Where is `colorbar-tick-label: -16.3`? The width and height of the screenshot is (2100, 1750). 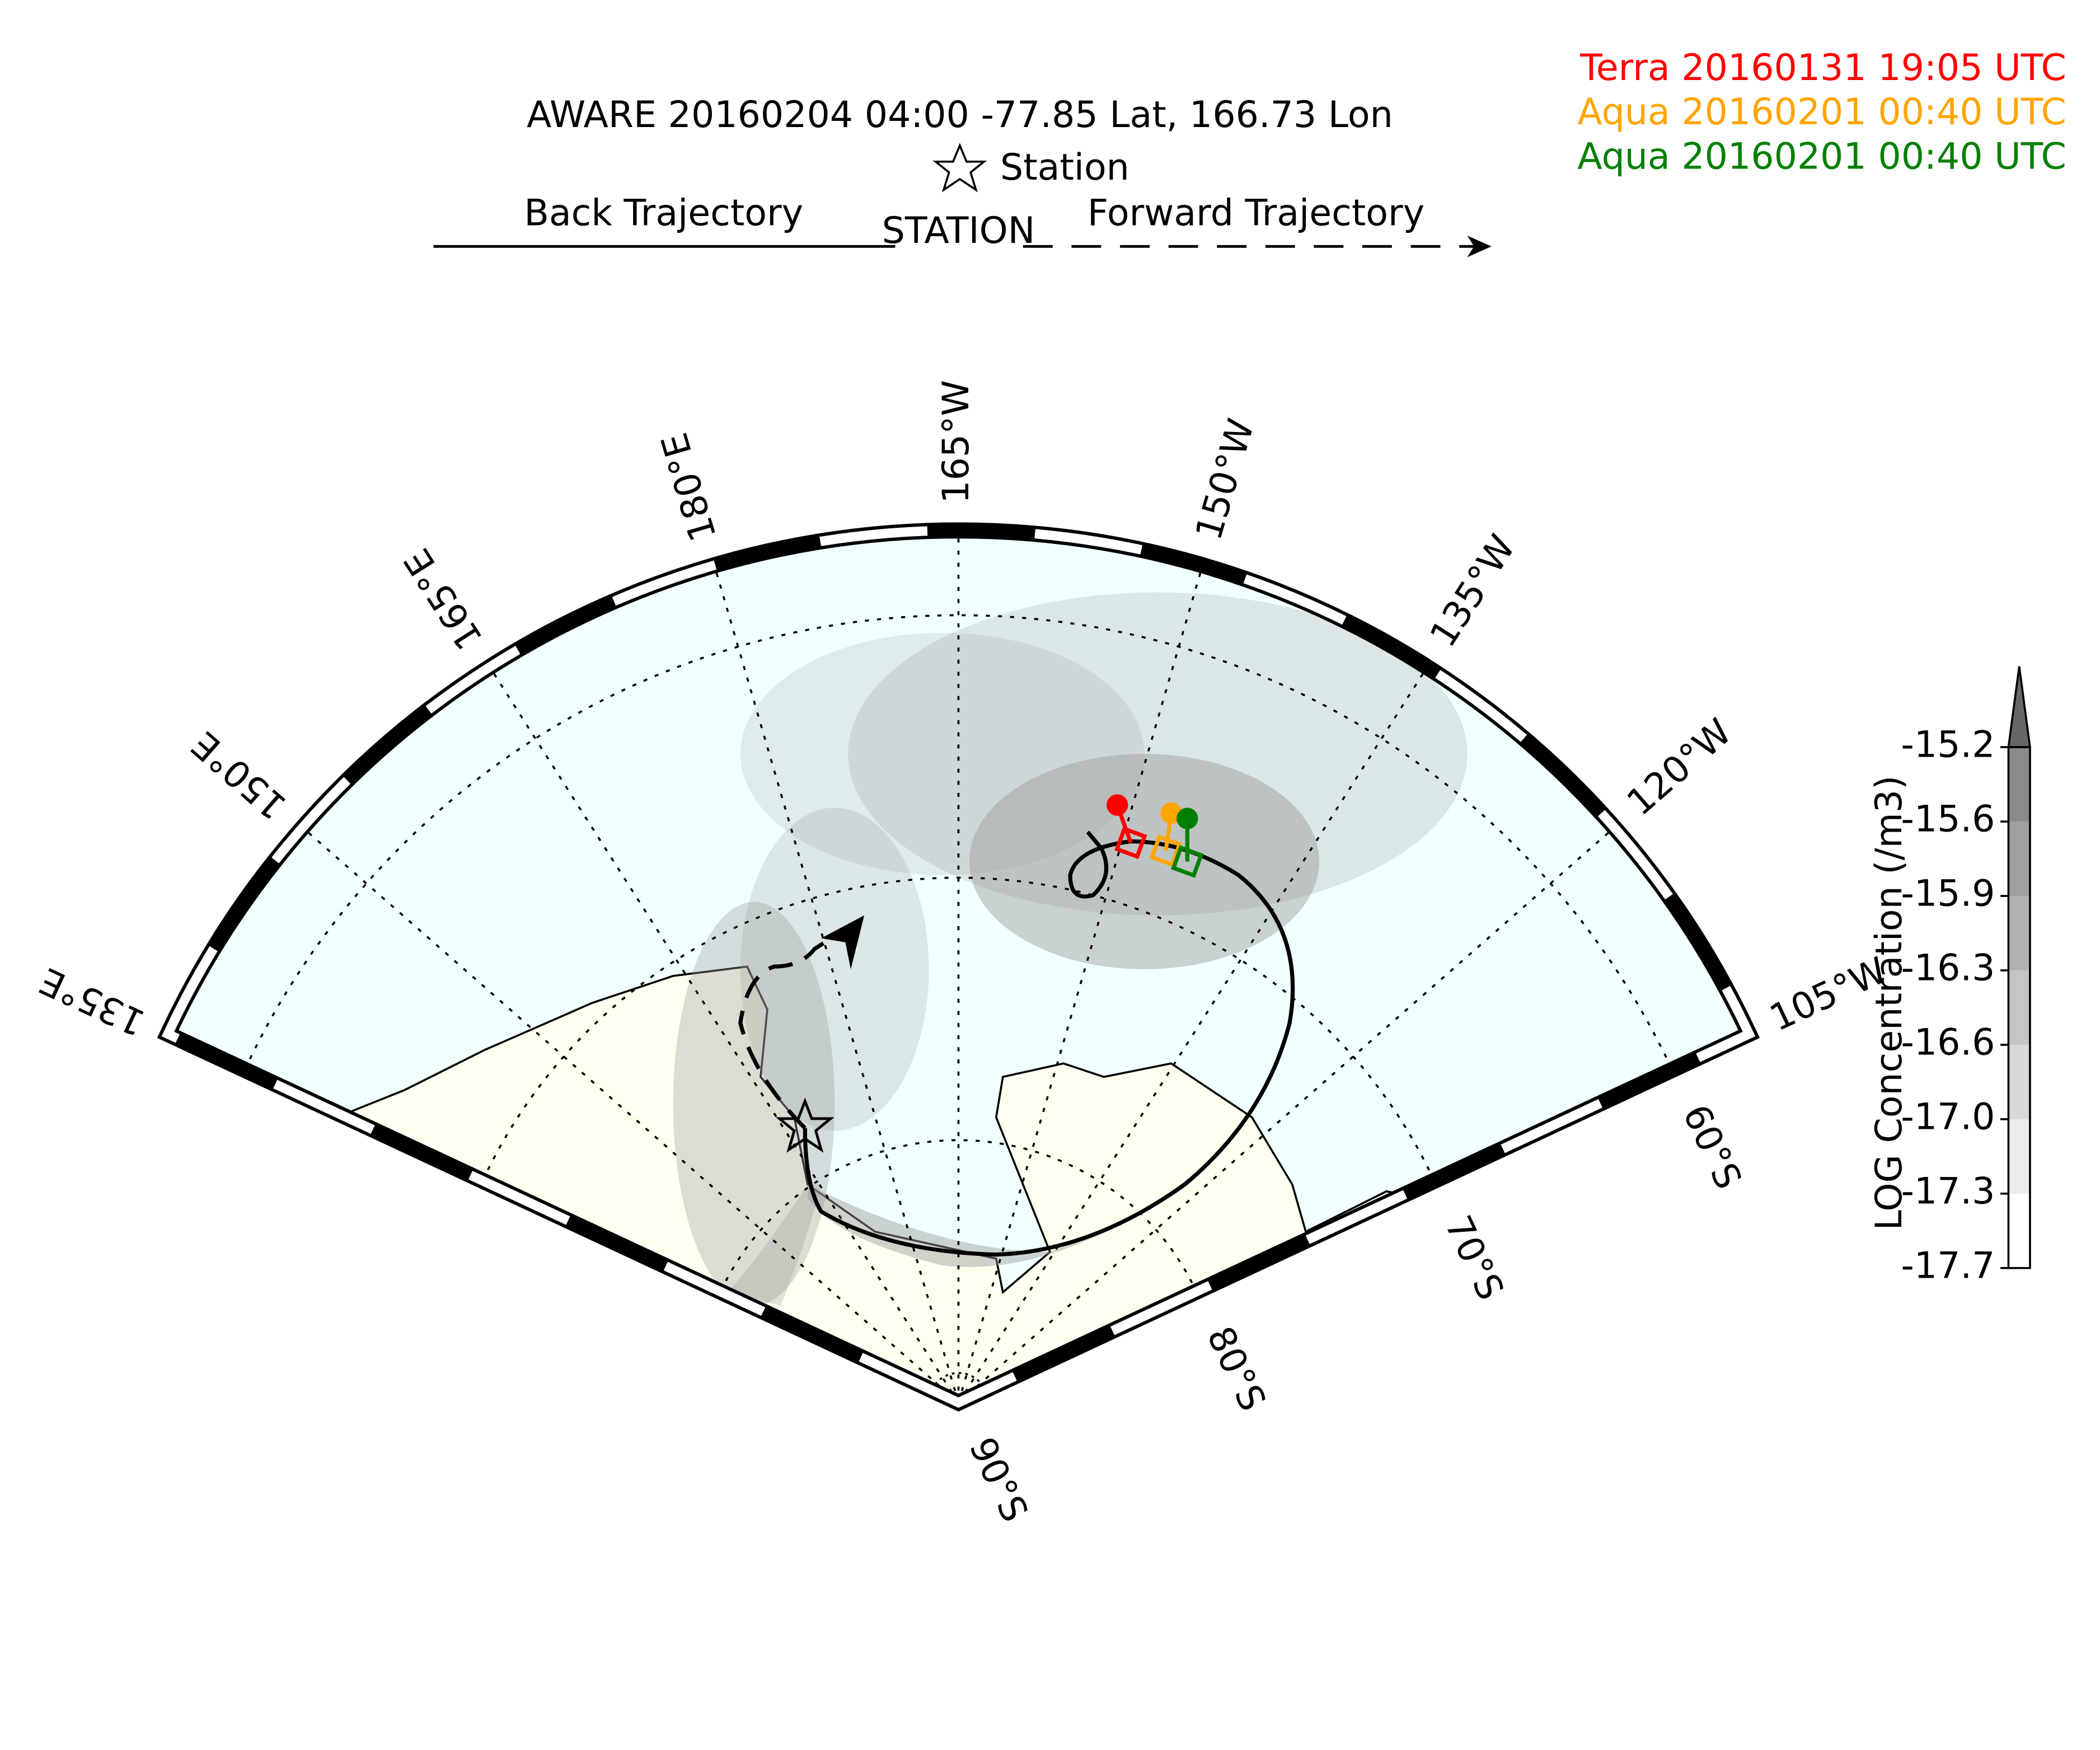
colorbar-tick-label: -16.3 is located at coordinates (1948, 968).